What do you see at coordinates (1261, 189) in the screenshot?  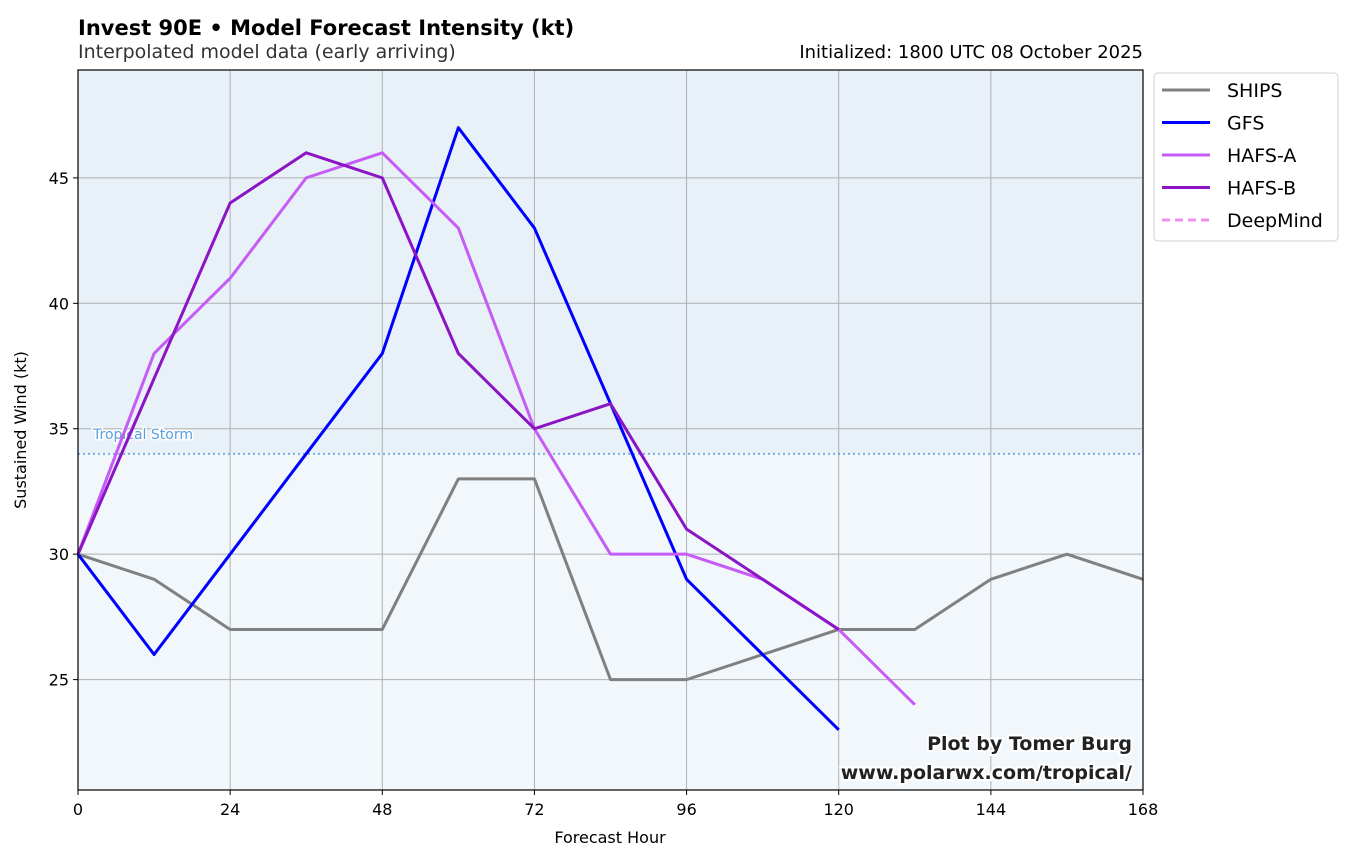 I see `legend-label-hafs-b: HAFS-B` at bounding box center [1261, 189].